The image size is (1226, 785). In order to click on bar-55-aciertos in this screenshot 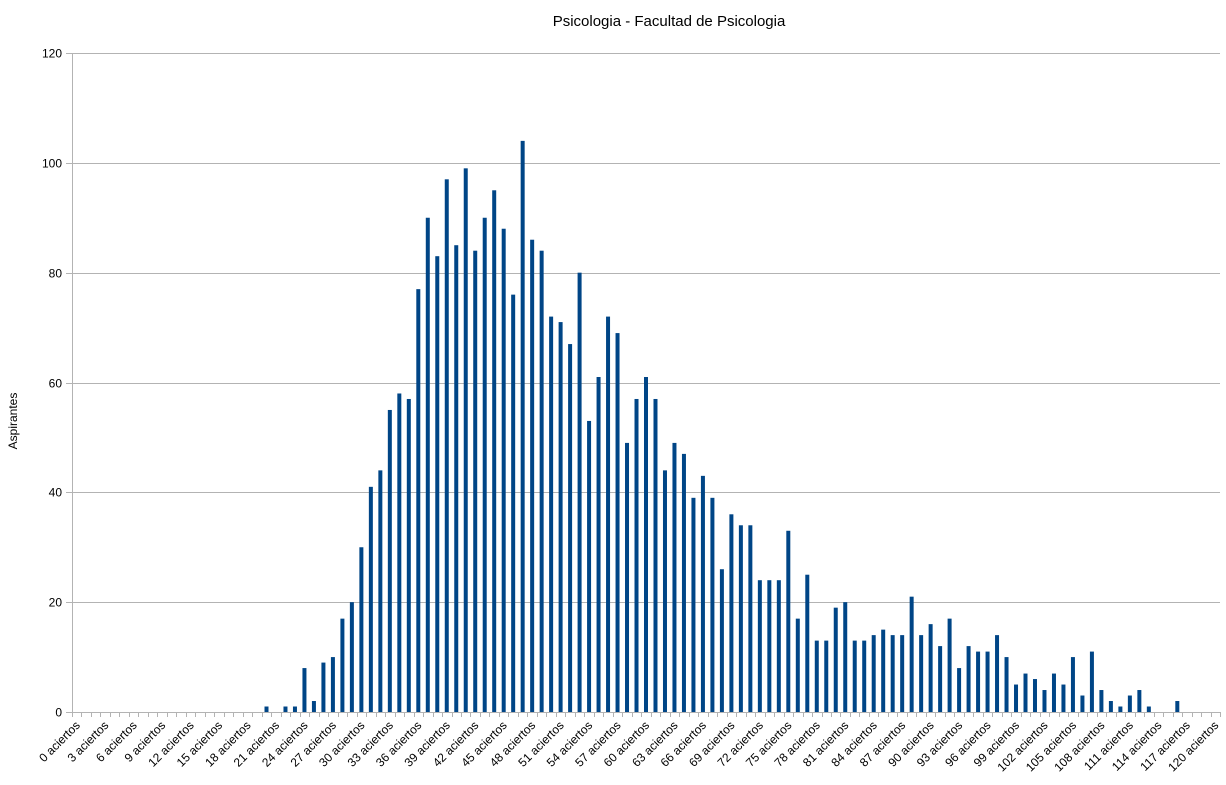, I will do `click(598, 544)`.